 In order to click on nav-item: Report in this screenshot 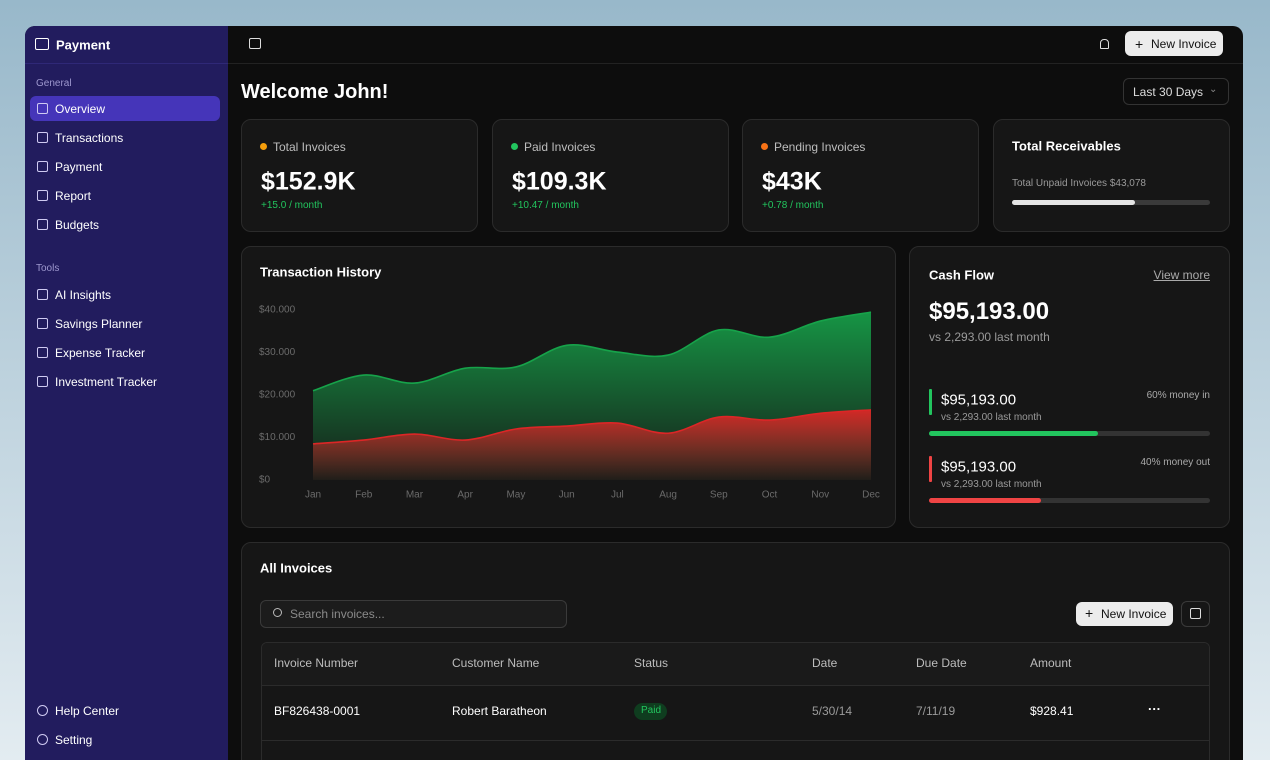, I will do `click(73, 196)`.